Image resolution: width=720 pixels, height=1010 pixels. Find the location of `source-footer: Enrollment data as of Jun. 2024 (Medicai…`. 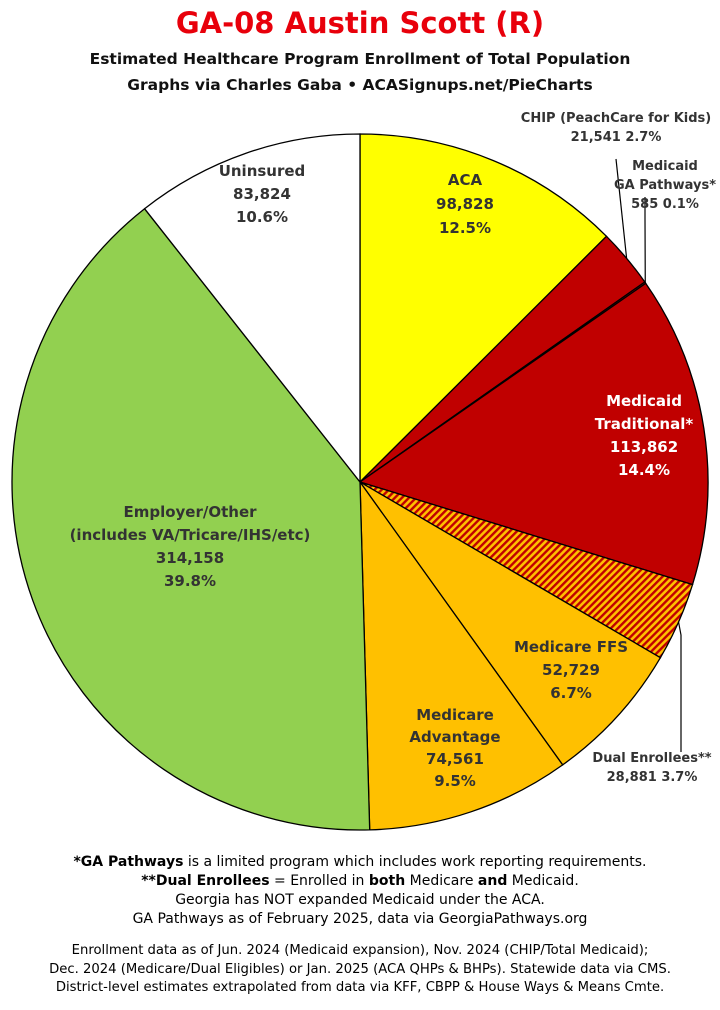

source-footer: Enrollment data as of Jun. 2024 (Medicai… is located at coordinates (360, 970).